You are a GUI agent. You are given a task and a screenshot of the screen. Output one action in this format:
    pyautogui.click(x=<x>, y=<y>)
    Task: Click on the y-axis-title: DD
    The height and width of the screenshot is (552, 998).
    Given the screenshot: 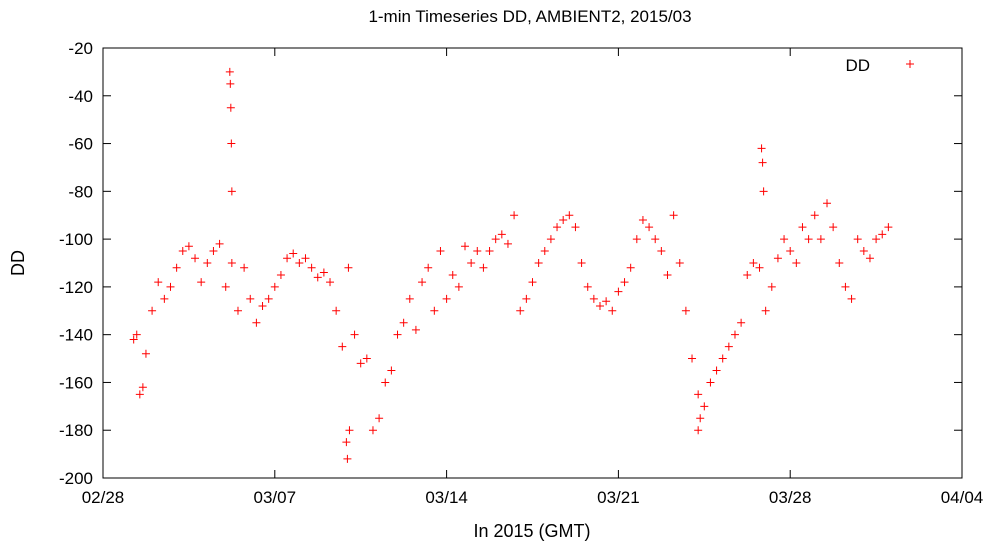 What is the action you would take?
    pyautogui.click(x=18, y=263)
    